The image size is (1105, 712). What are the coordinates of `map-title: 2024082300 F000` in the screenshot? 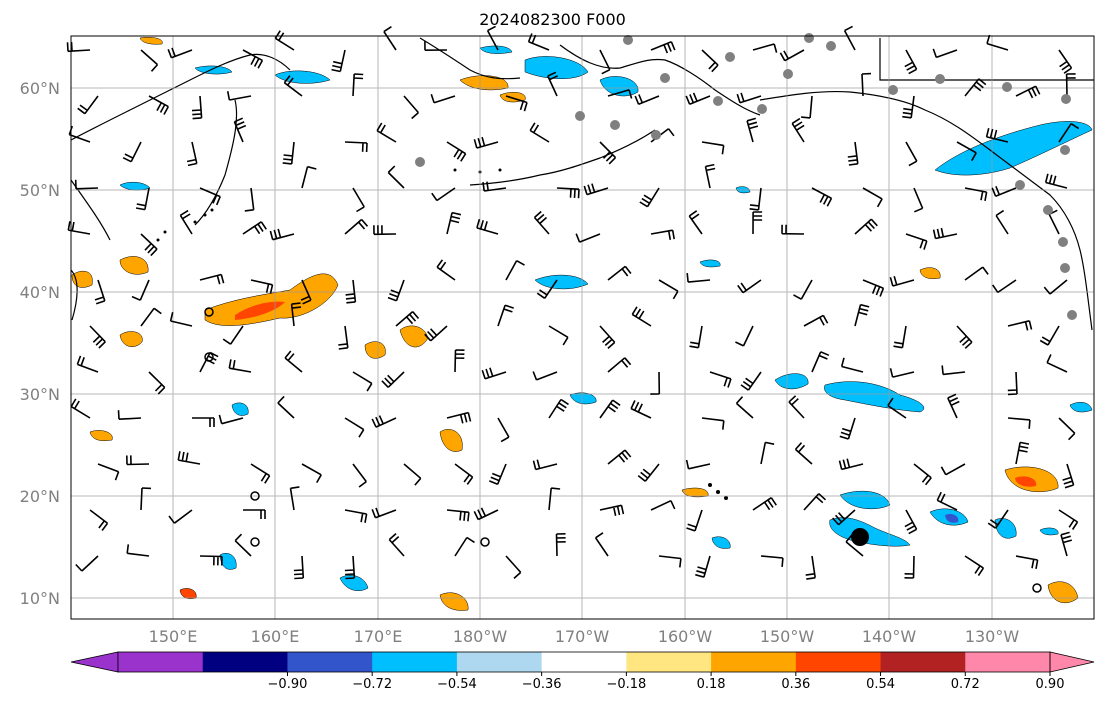 It's located at (552, 19).